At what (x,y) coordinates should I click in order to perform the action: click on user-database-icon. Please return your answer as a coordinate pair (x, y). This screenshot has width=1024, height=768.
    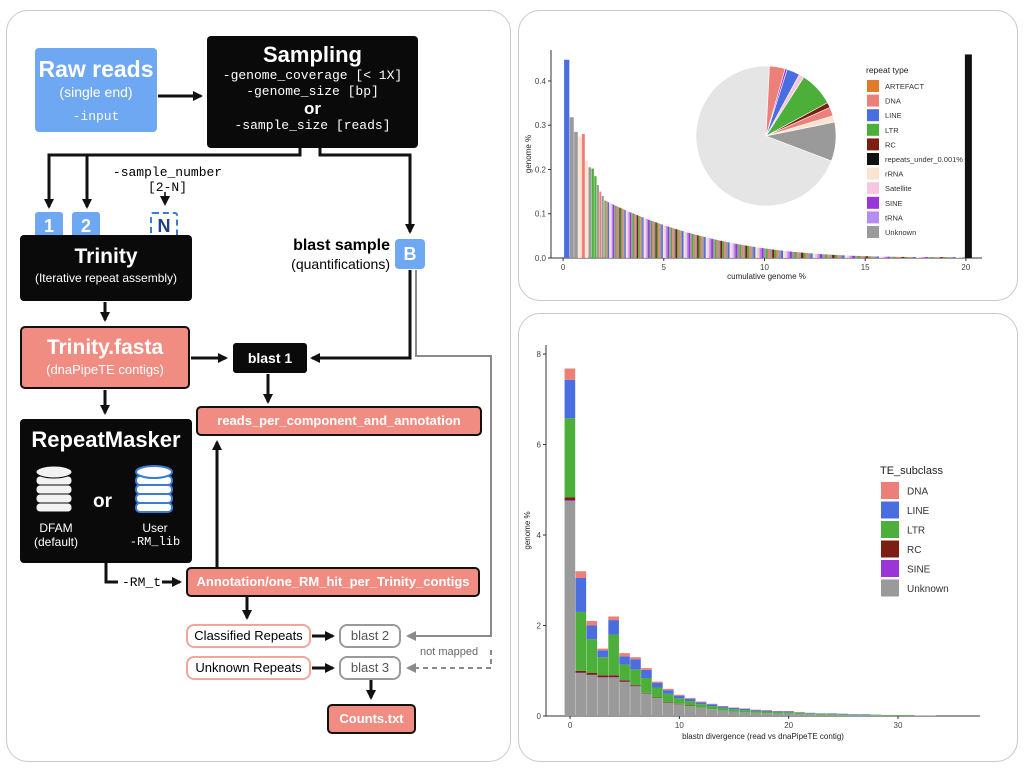
    Looking at the image, I should click on (154, 489).